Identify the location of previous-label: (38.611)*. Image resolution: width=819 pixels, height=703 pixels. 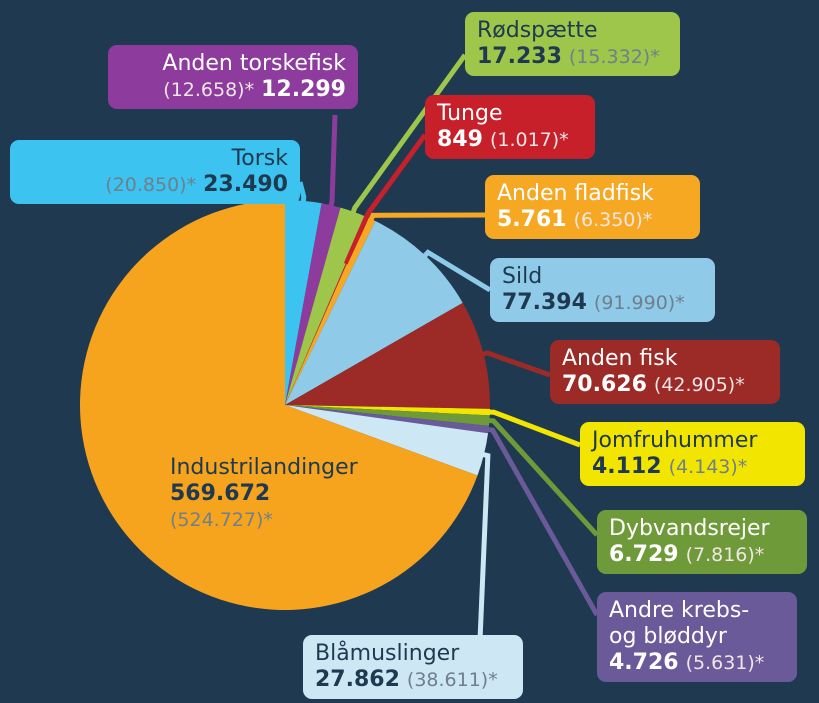
(452, 680).